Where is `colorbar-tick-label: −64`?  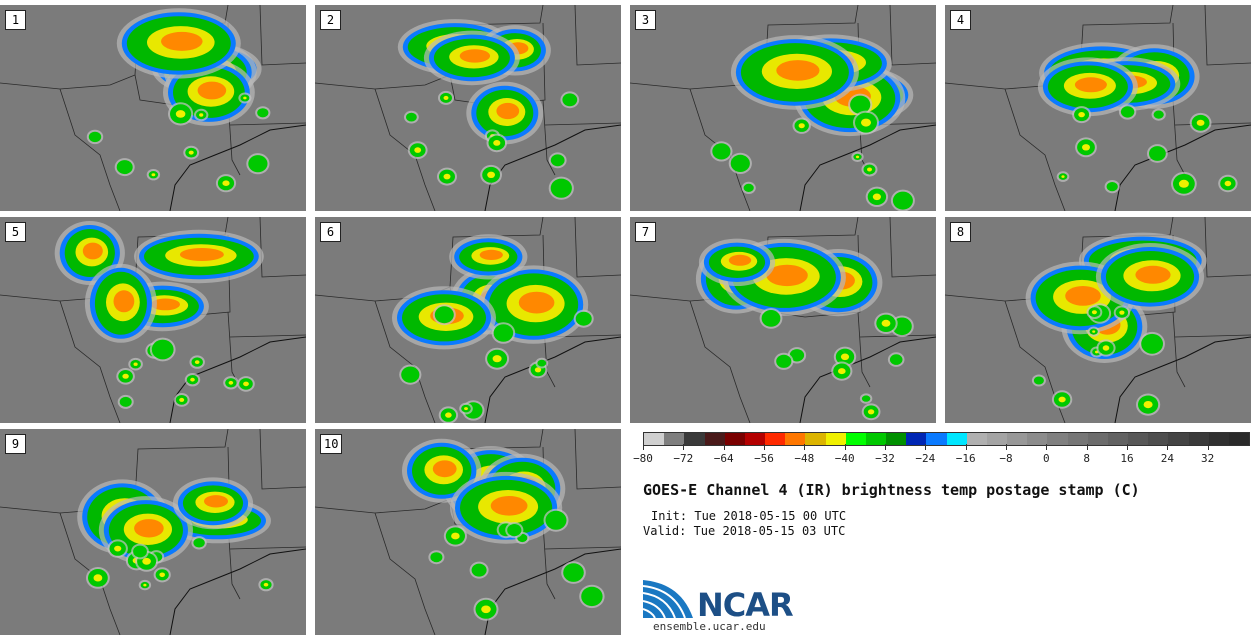 colorbar-tick-label: −64 is located at coordinates (723, 458).